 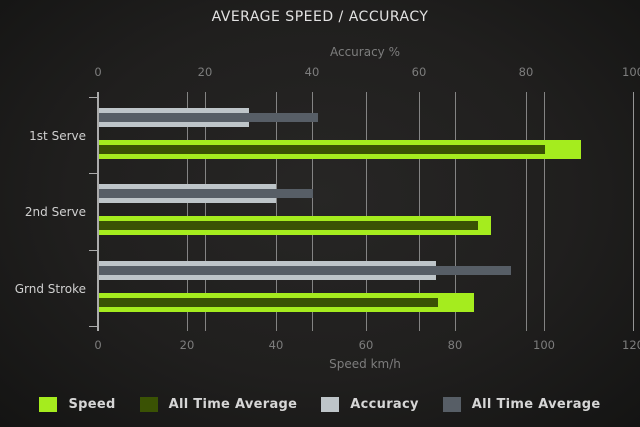 I want to click on tick-label-top: 60, so click(x=419, y=72).